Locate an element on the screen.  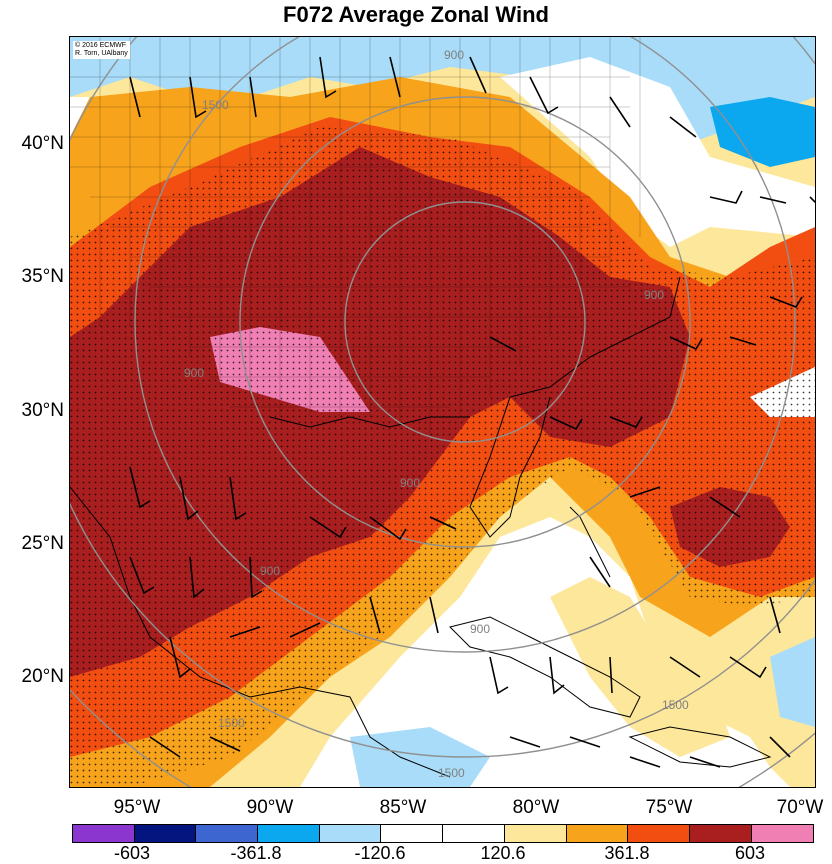
lon-label: 90°W is located at coordinates (270, 807).